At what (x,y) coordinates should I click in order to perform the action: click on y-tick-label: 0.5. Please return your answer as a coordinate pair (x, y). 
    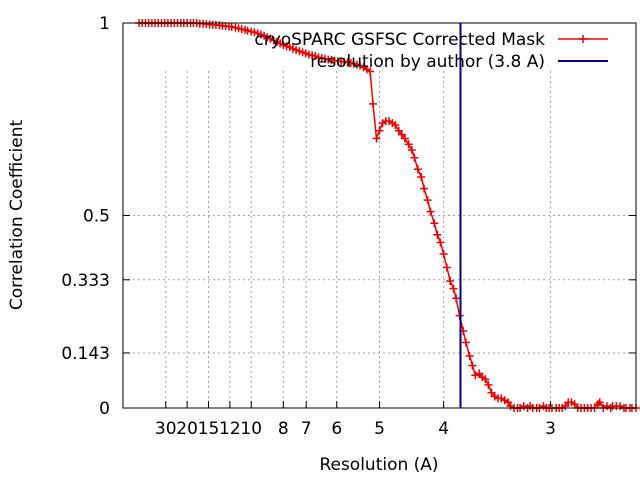
    Looking at the image, I should click on (96, 217).